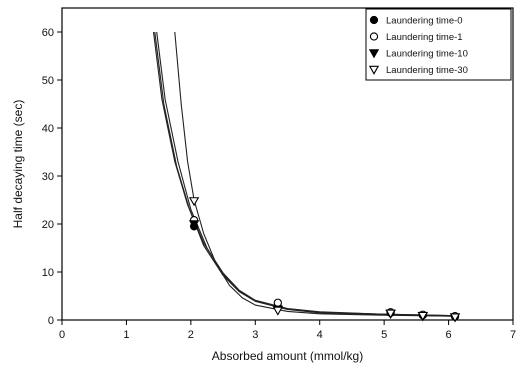 The image size is (520, 374). What do you see at coordinates (449, 335) in the screenshot?
I see `x-tick-label: 6` at bounding box center [449, 335].